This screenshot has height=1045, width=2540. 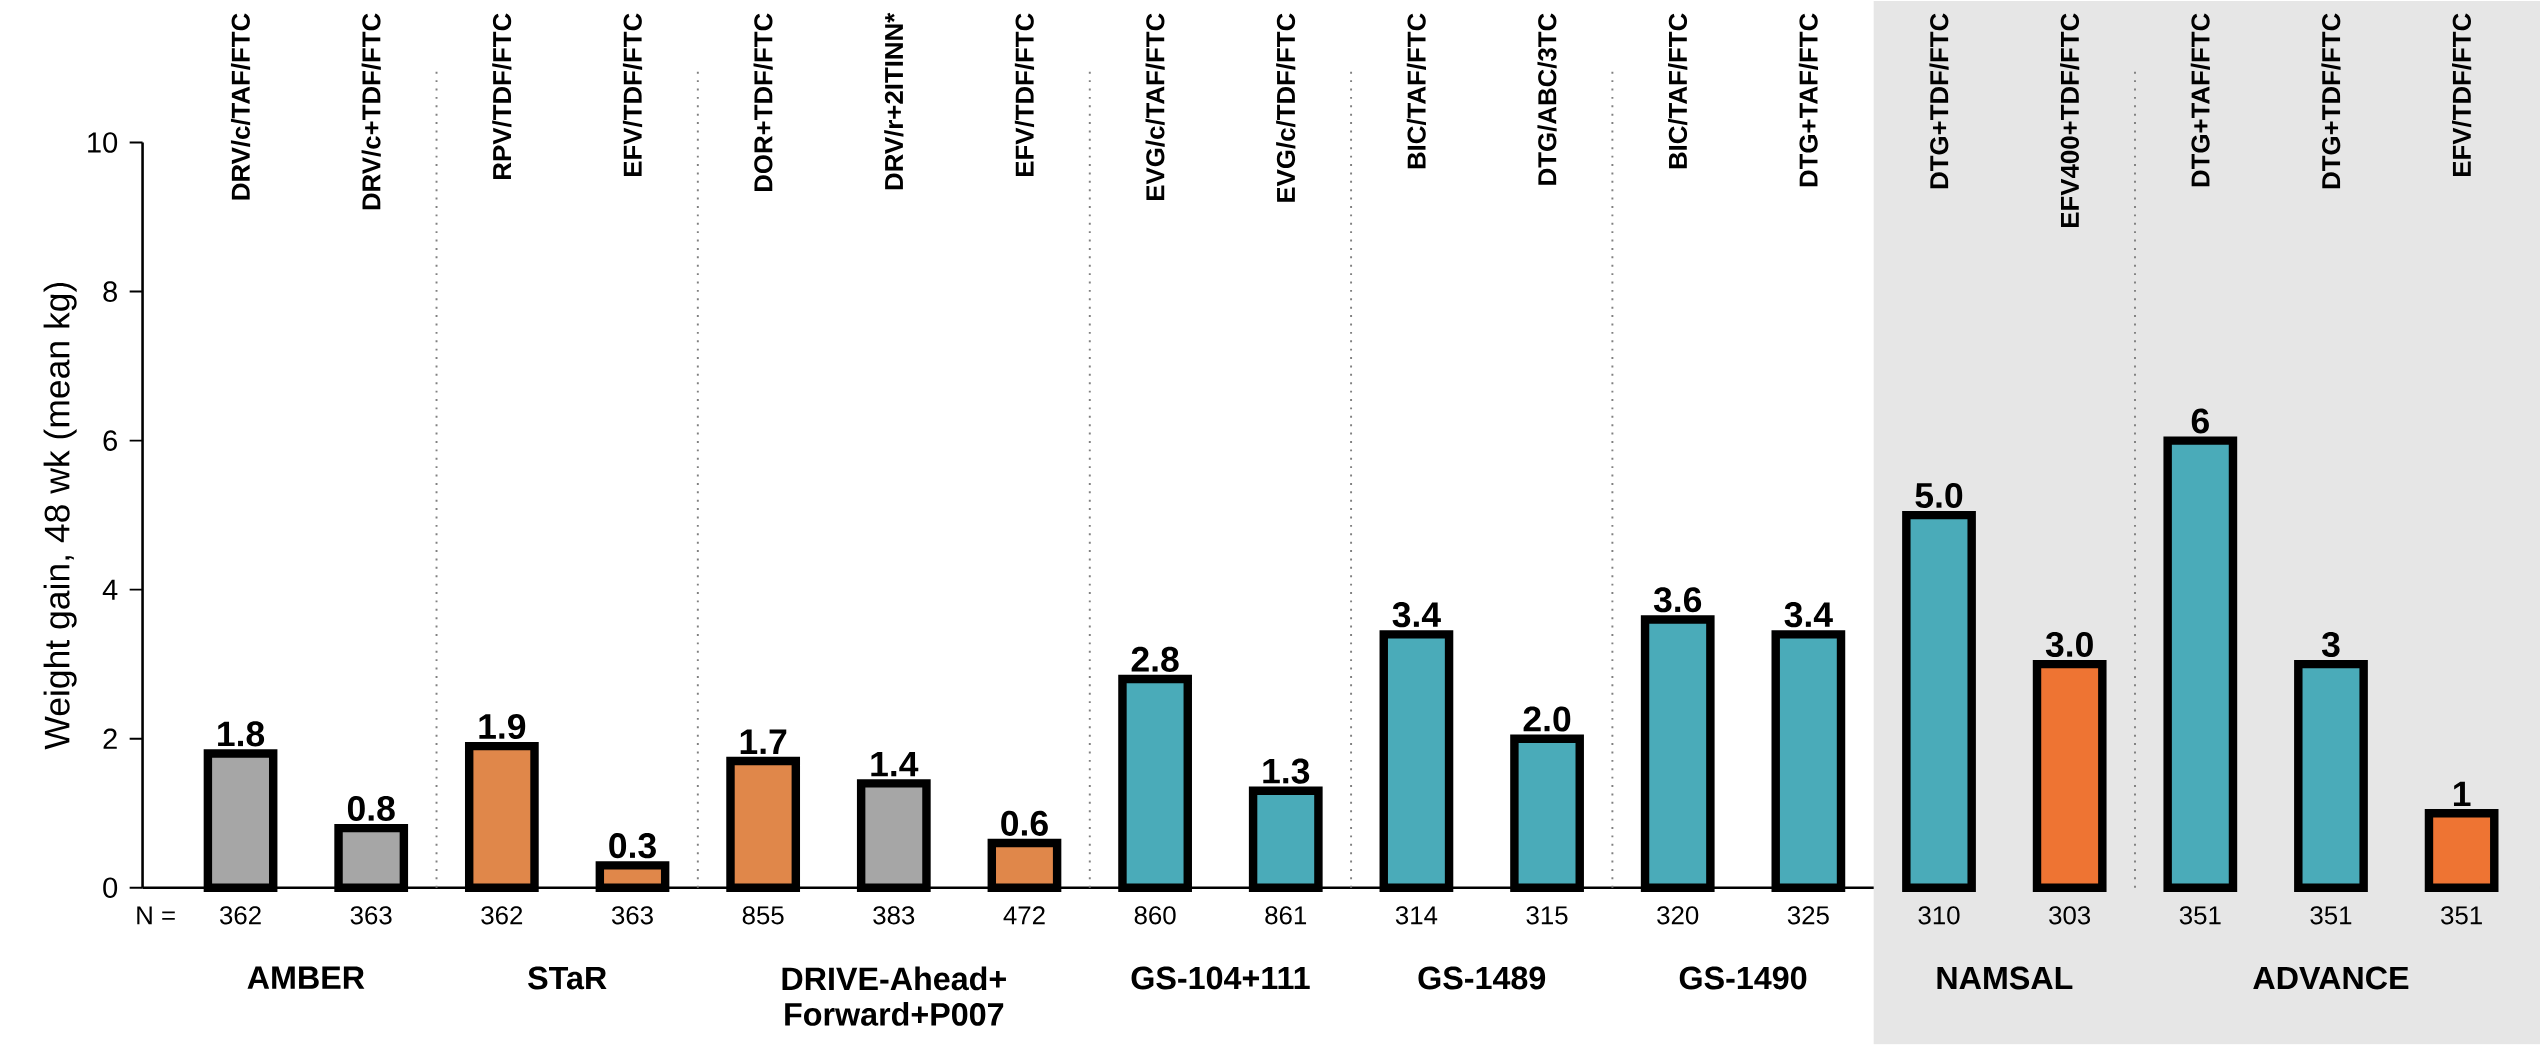 What do you see at coordinates (110, 440) in the screenshot?
I see `y-tick-label: 6` at bounding box center [110, 440].